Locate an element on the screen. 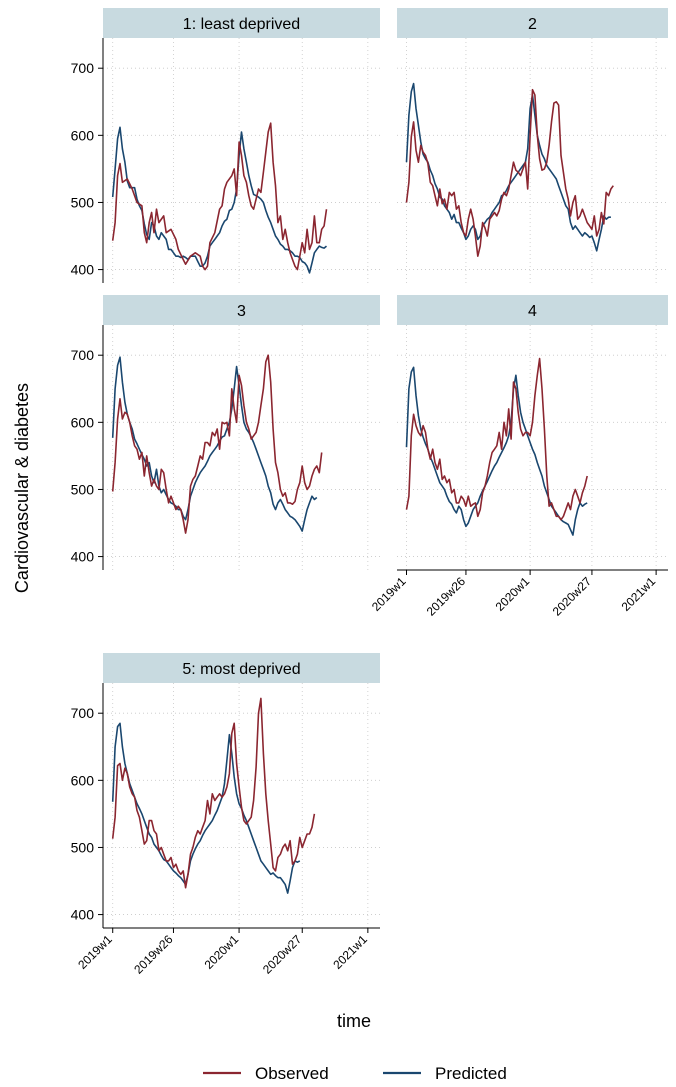 Image resolution: width=676 pixels, height=1087 pixels. legend-item-predicted: Predicted is located at coordinates (445, 1073).